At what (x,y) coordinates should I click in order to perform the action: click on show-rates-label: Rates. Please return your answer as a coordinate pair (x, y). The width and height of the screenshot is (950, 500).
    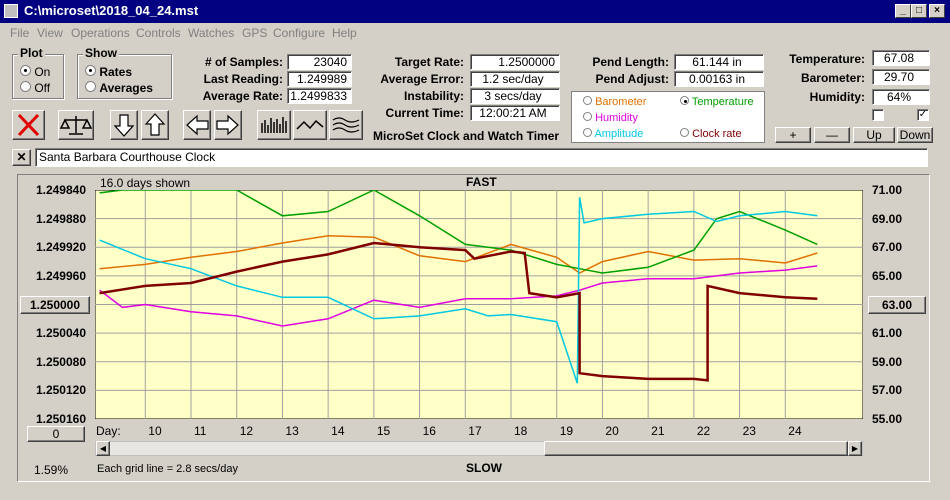
    Looking at the image, I should click on (116, 72).